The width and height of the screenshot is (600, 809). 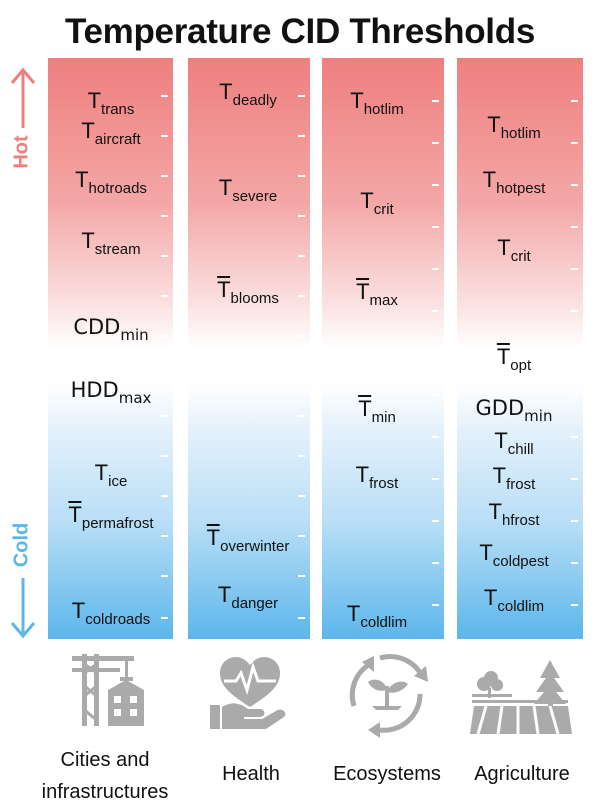 I want to click on threshold-label: Tmax, so click(x=377, y=293).